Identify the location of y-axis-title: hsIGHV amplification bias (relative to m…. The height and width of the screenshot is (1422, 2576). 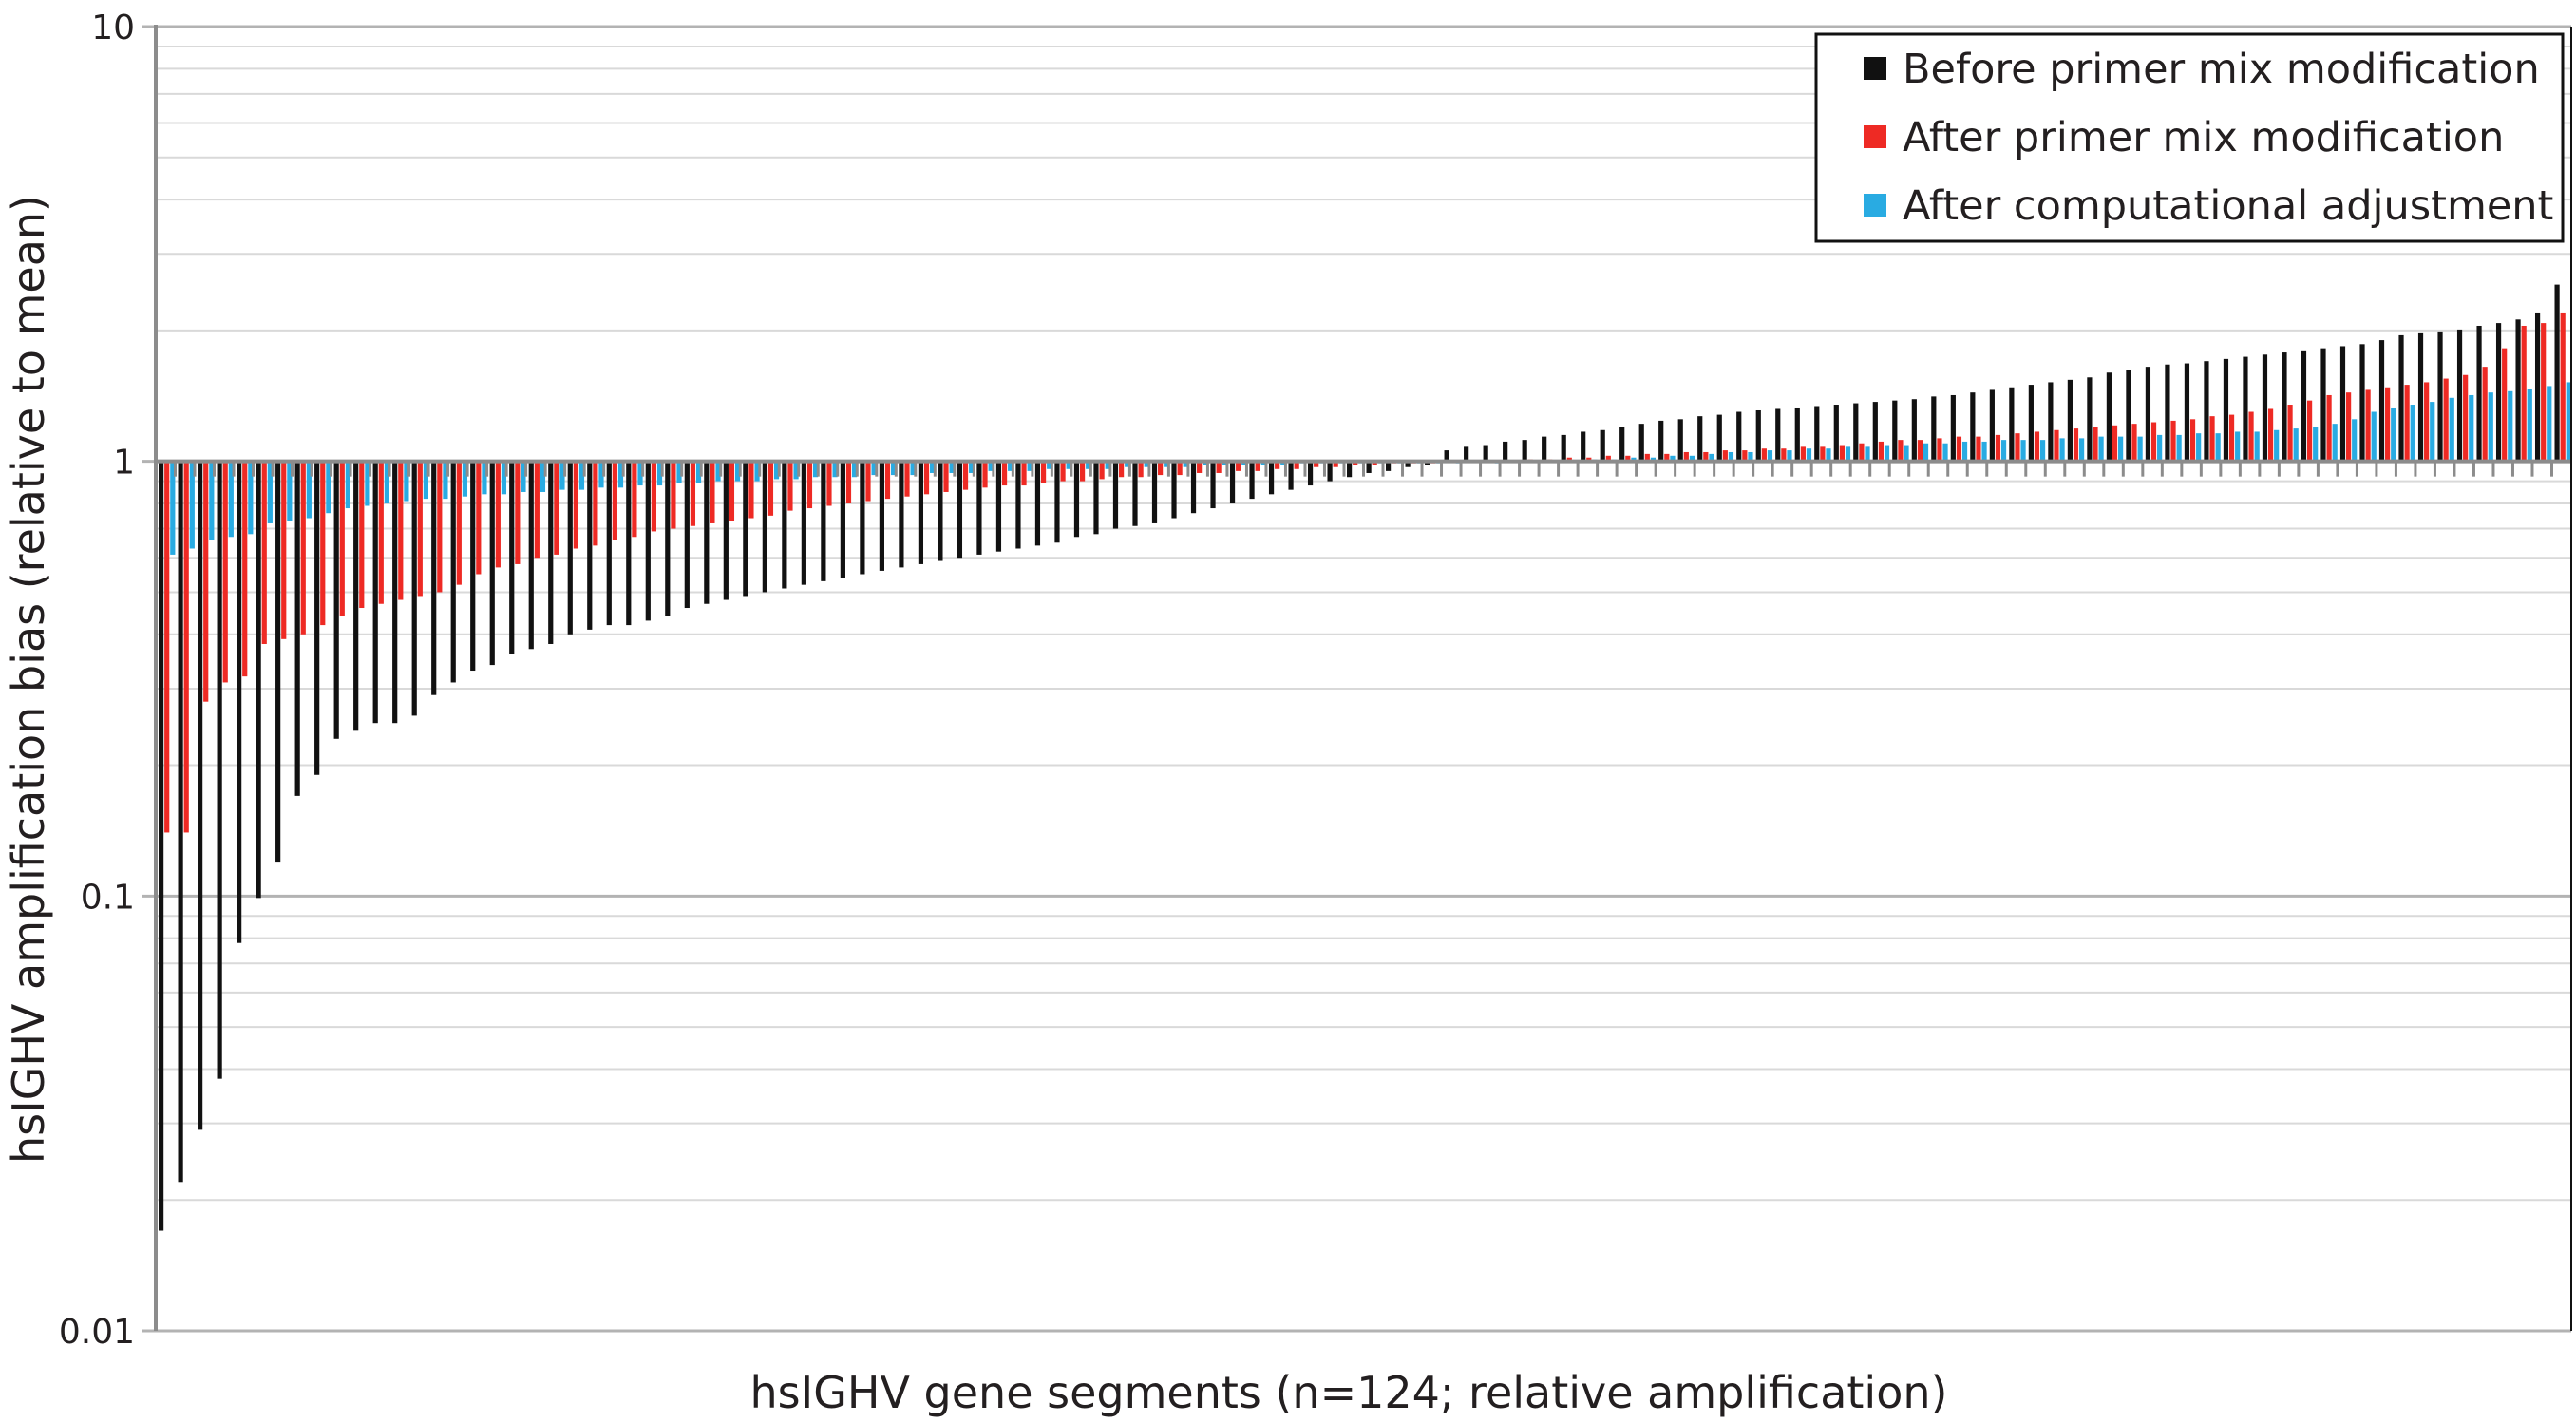
(28, 679).